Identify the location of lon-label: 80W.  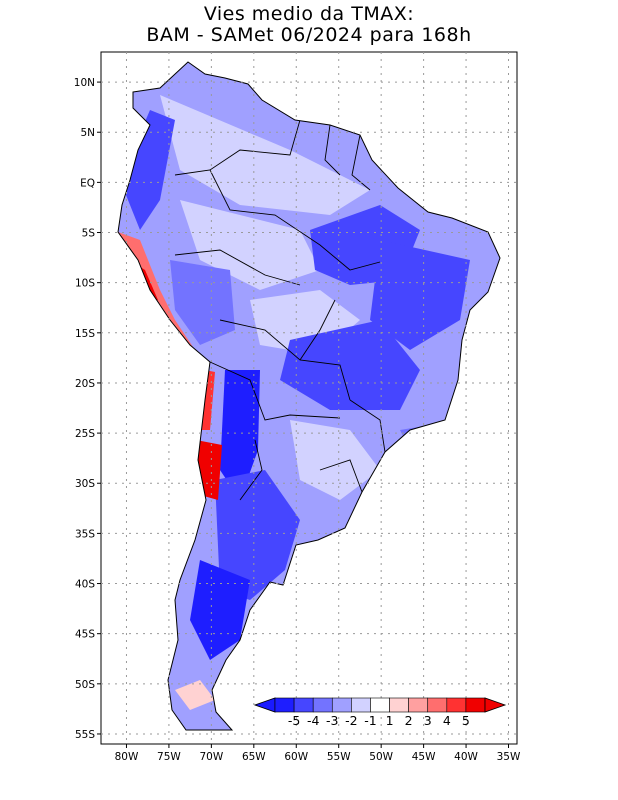
(127, 757).